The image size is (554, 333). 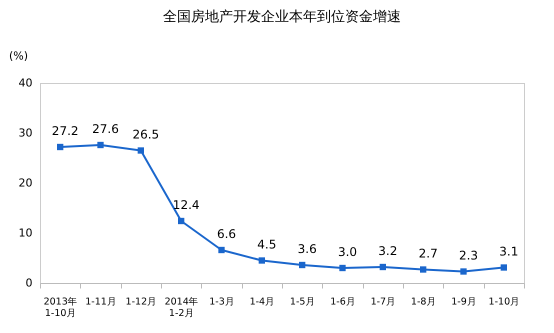 I want to click on x-tick-label: 1-9月, so click(x=464, y=302).